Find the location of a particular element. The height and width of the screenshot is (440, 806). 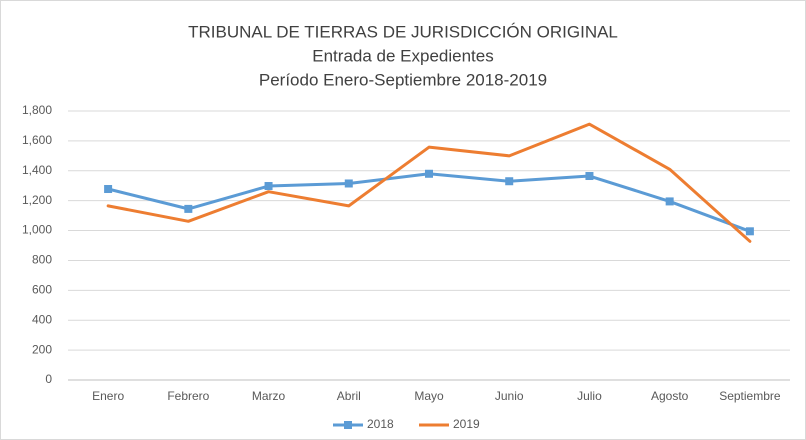

x-tick-label: Abril is located at coordinates (349, 396).